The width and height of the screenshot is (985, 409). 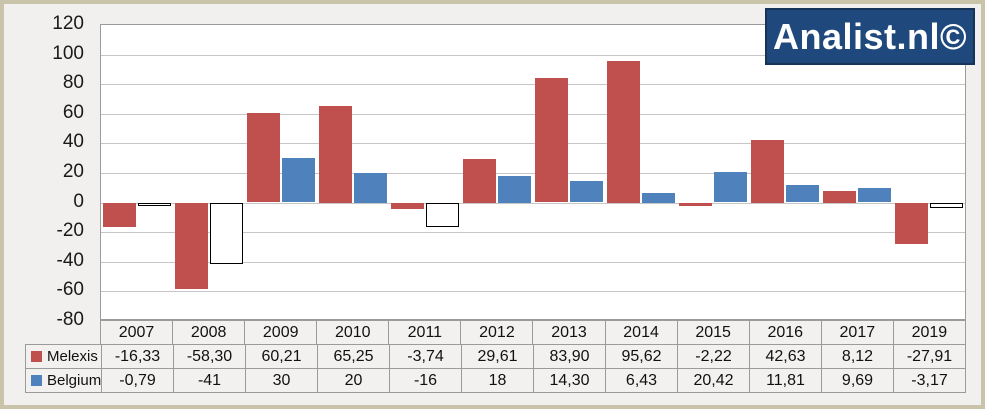 I want to click on y-axis-label--60: -60, so click(x=70, y=290).